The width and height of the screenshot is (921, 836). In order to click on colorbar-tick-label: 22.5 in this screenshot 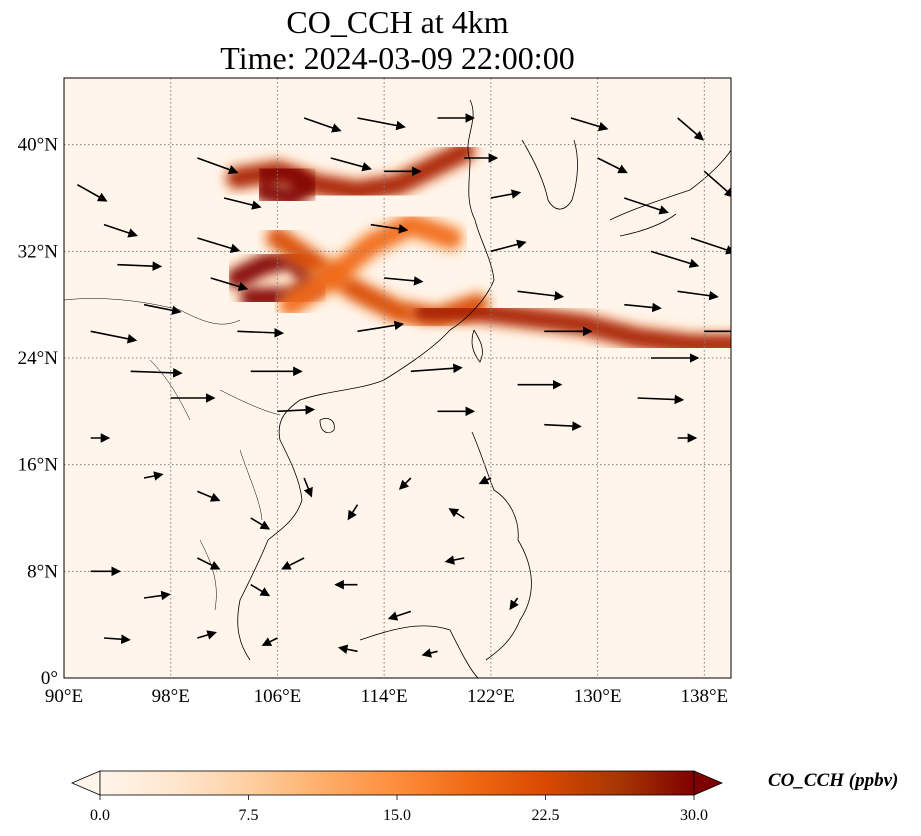, I will do `click(546, 815)`.